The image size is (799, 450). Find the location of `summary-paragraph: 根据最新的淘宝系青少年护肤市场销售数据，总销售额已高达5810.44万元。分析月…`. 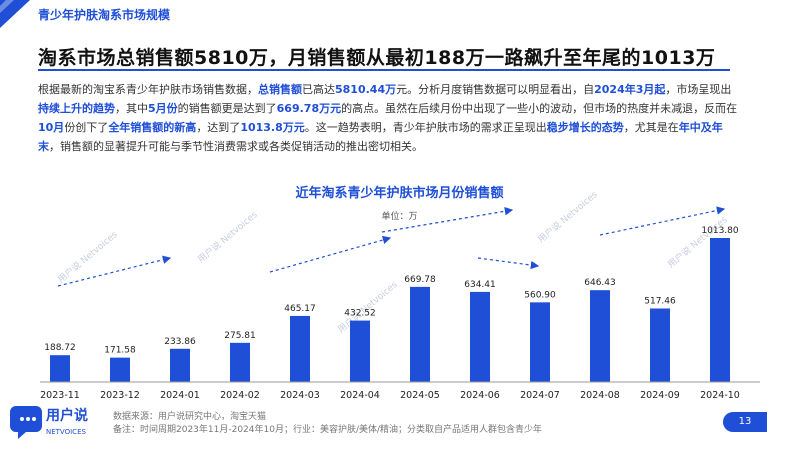

summary-paragraph: 根据最新的淘宝系青少年护肤市场销售数据，总销售额已高达5810.44万元。分析月… is located at coordinates (388, 118).